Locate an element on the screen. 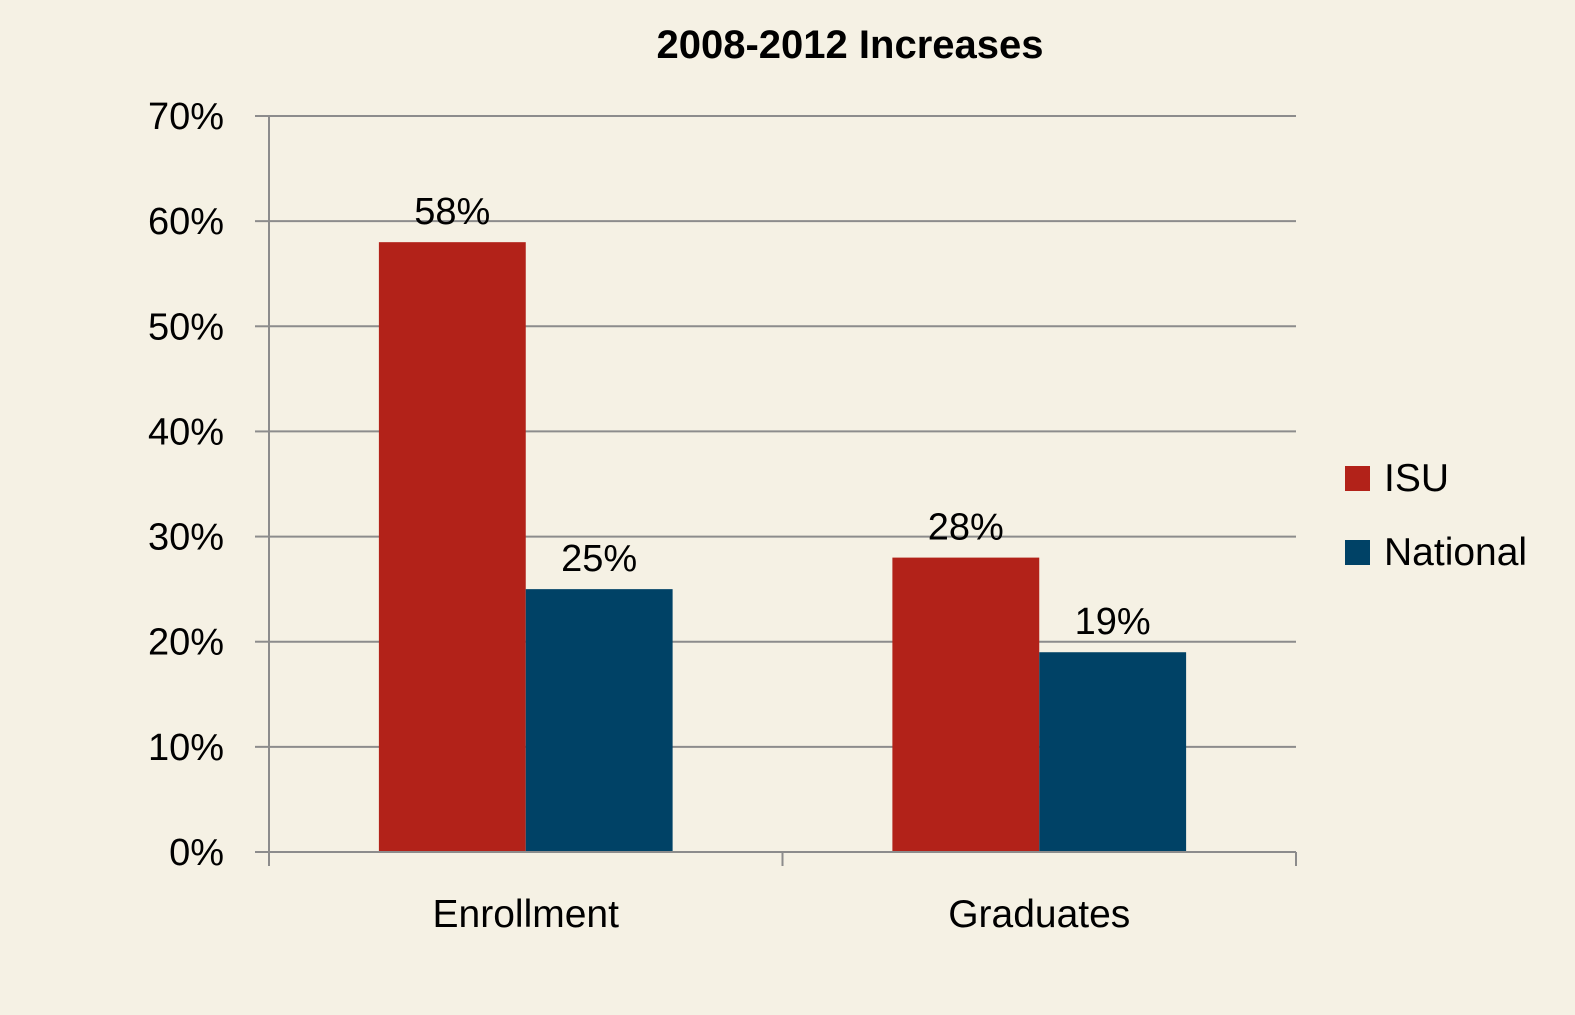  x-category-label: Enrollment is located at coordinates (526, 914).